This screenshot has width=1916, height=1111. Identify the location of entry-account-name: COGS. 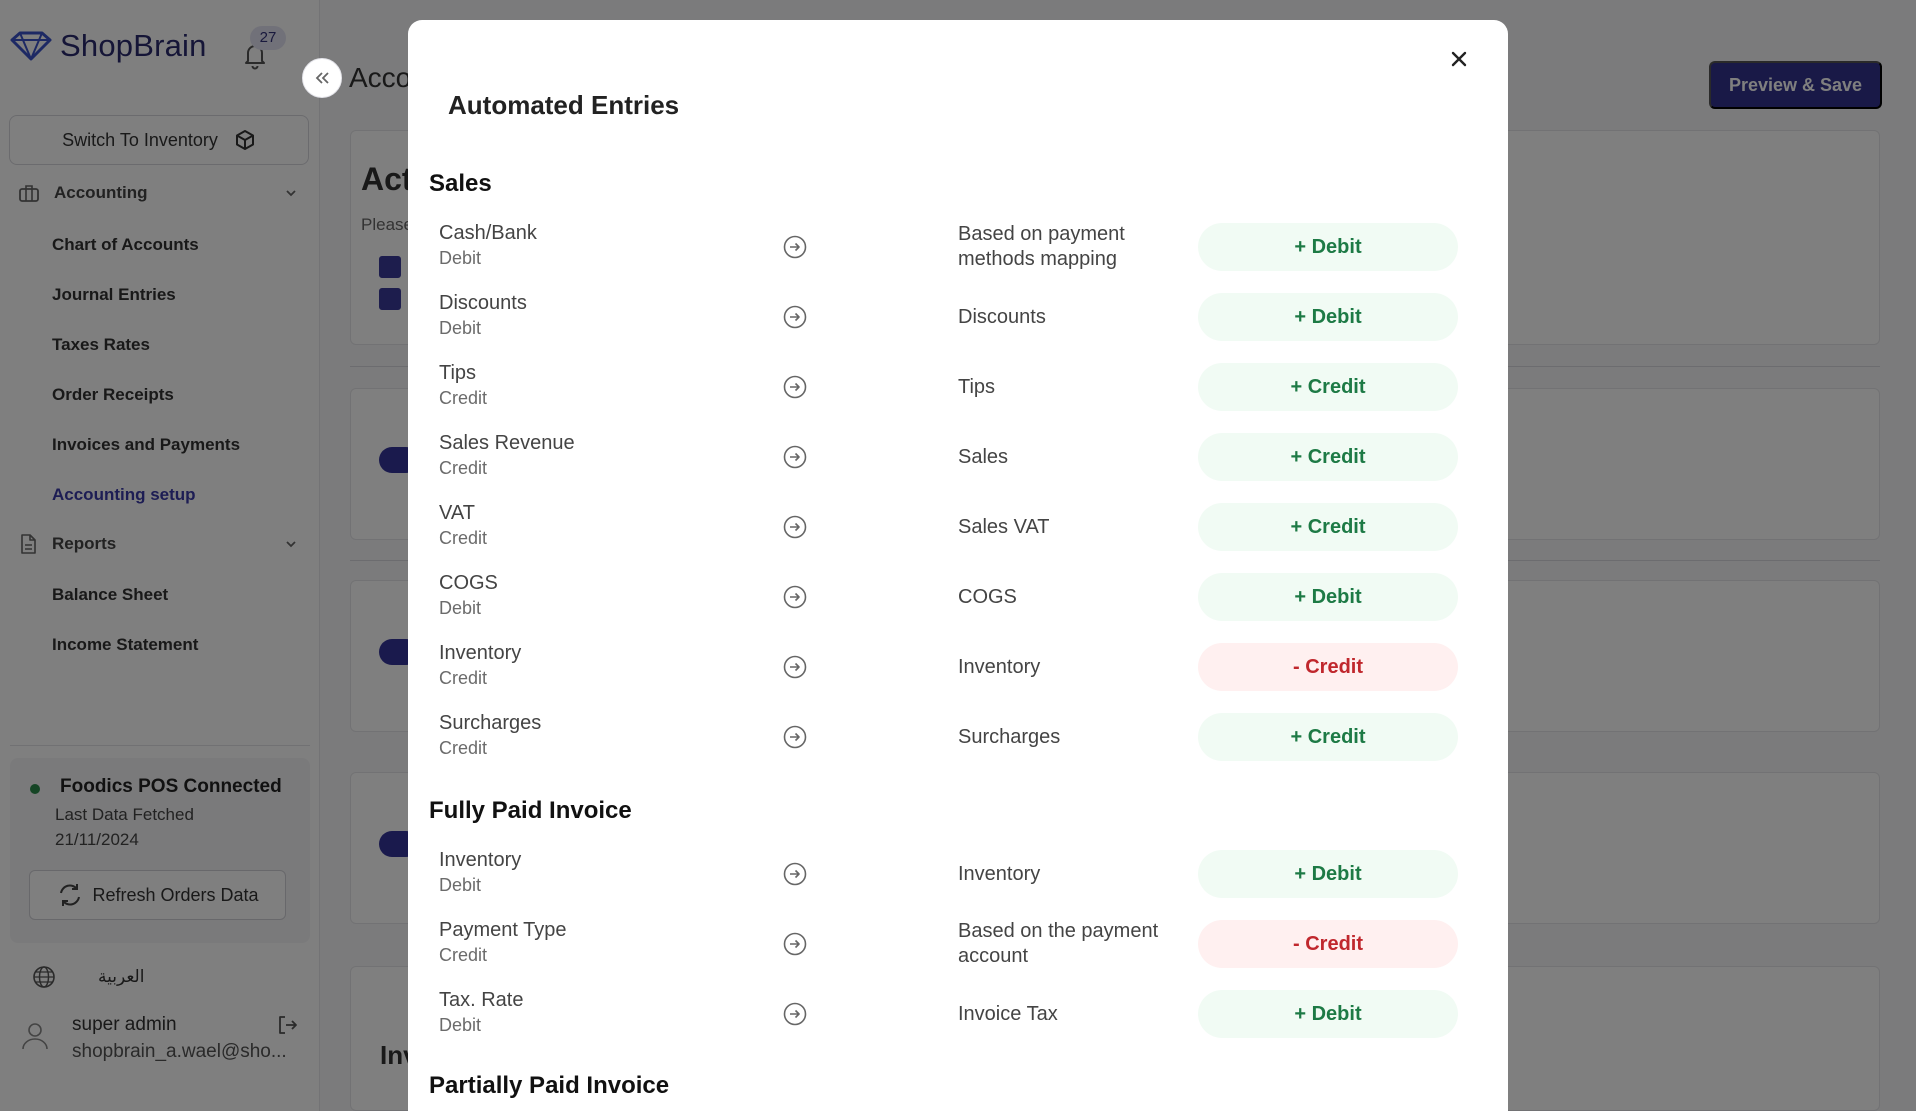
(468, 583).